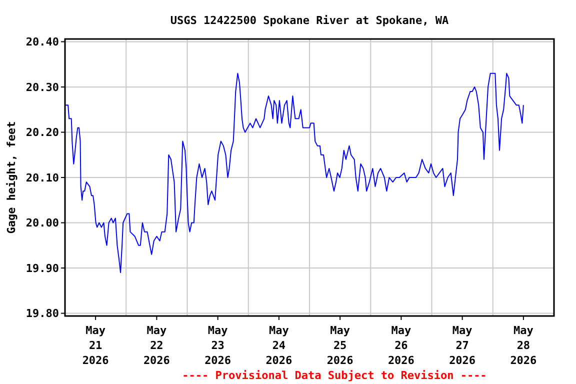 This screenshot has height=384, width=576. Describe the element at coordinates (279, 345) in the screenshot. I see `x-tick-label: May 24 2026` at that location.